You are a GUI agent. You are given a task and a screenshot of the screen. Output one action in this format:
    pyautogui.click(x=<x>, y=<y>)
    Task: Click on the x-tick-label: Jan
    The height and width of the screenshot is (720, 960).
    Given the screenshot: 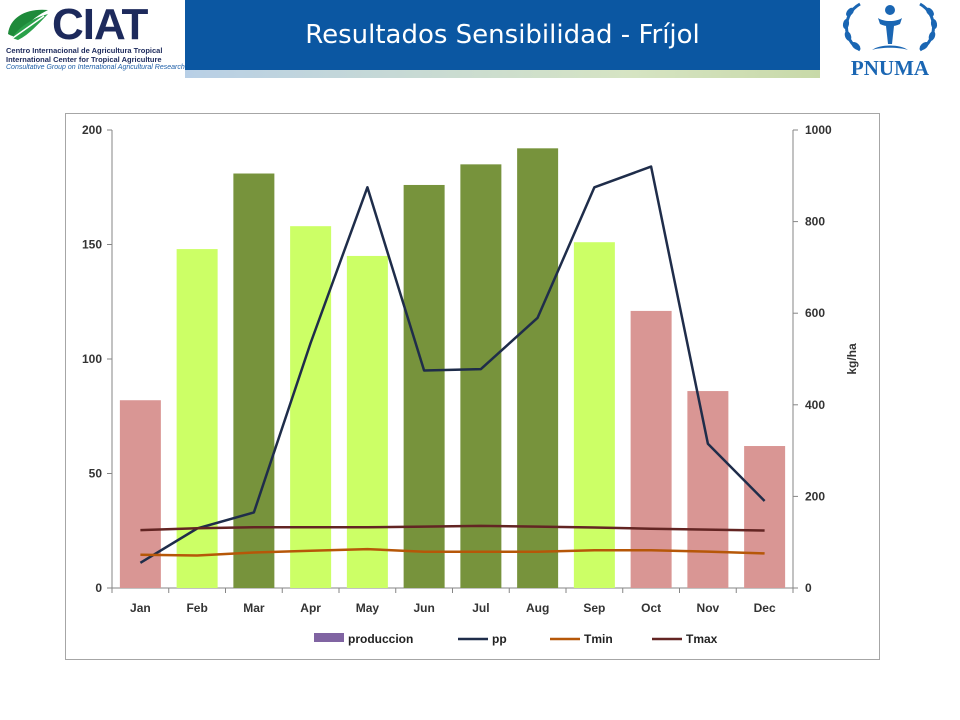 What is the action you would take?
    pyautogui.click(x=140, y=608)
    